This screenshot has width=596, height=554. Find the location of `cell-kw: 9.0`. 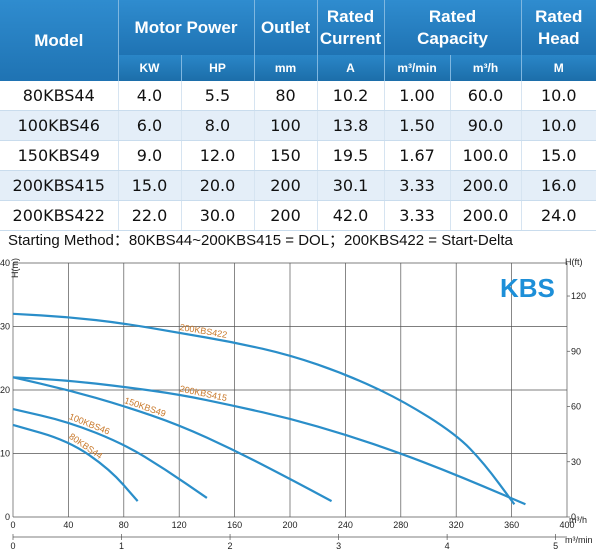

cell-kw: 9.0 is located at coordinates (149, 155).